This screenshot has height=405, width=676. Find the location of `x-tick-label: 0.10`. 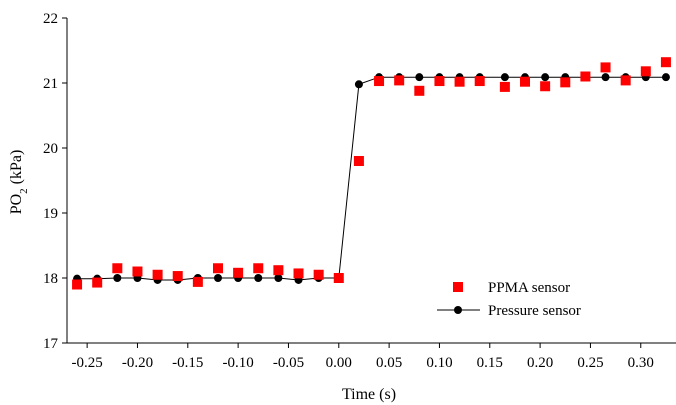

x-tick-label: 0.10 is located at coordinates (439, 363).